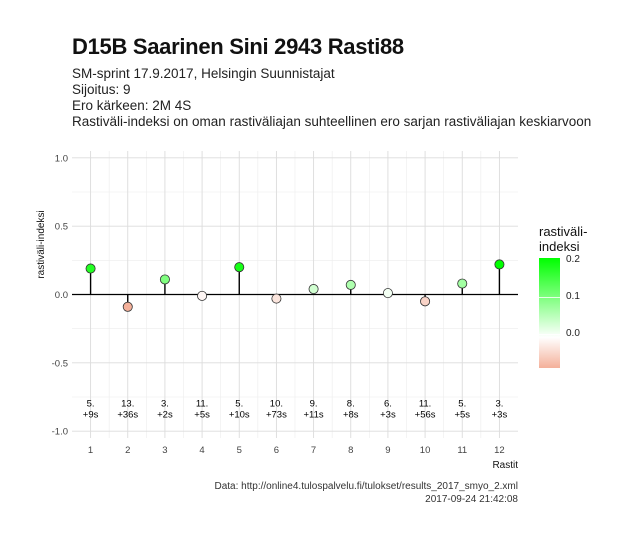  What do you see at coordinates (165, 415) in the screenshot?
I see `diff-label: +2s` at bounding box center [165, 415].